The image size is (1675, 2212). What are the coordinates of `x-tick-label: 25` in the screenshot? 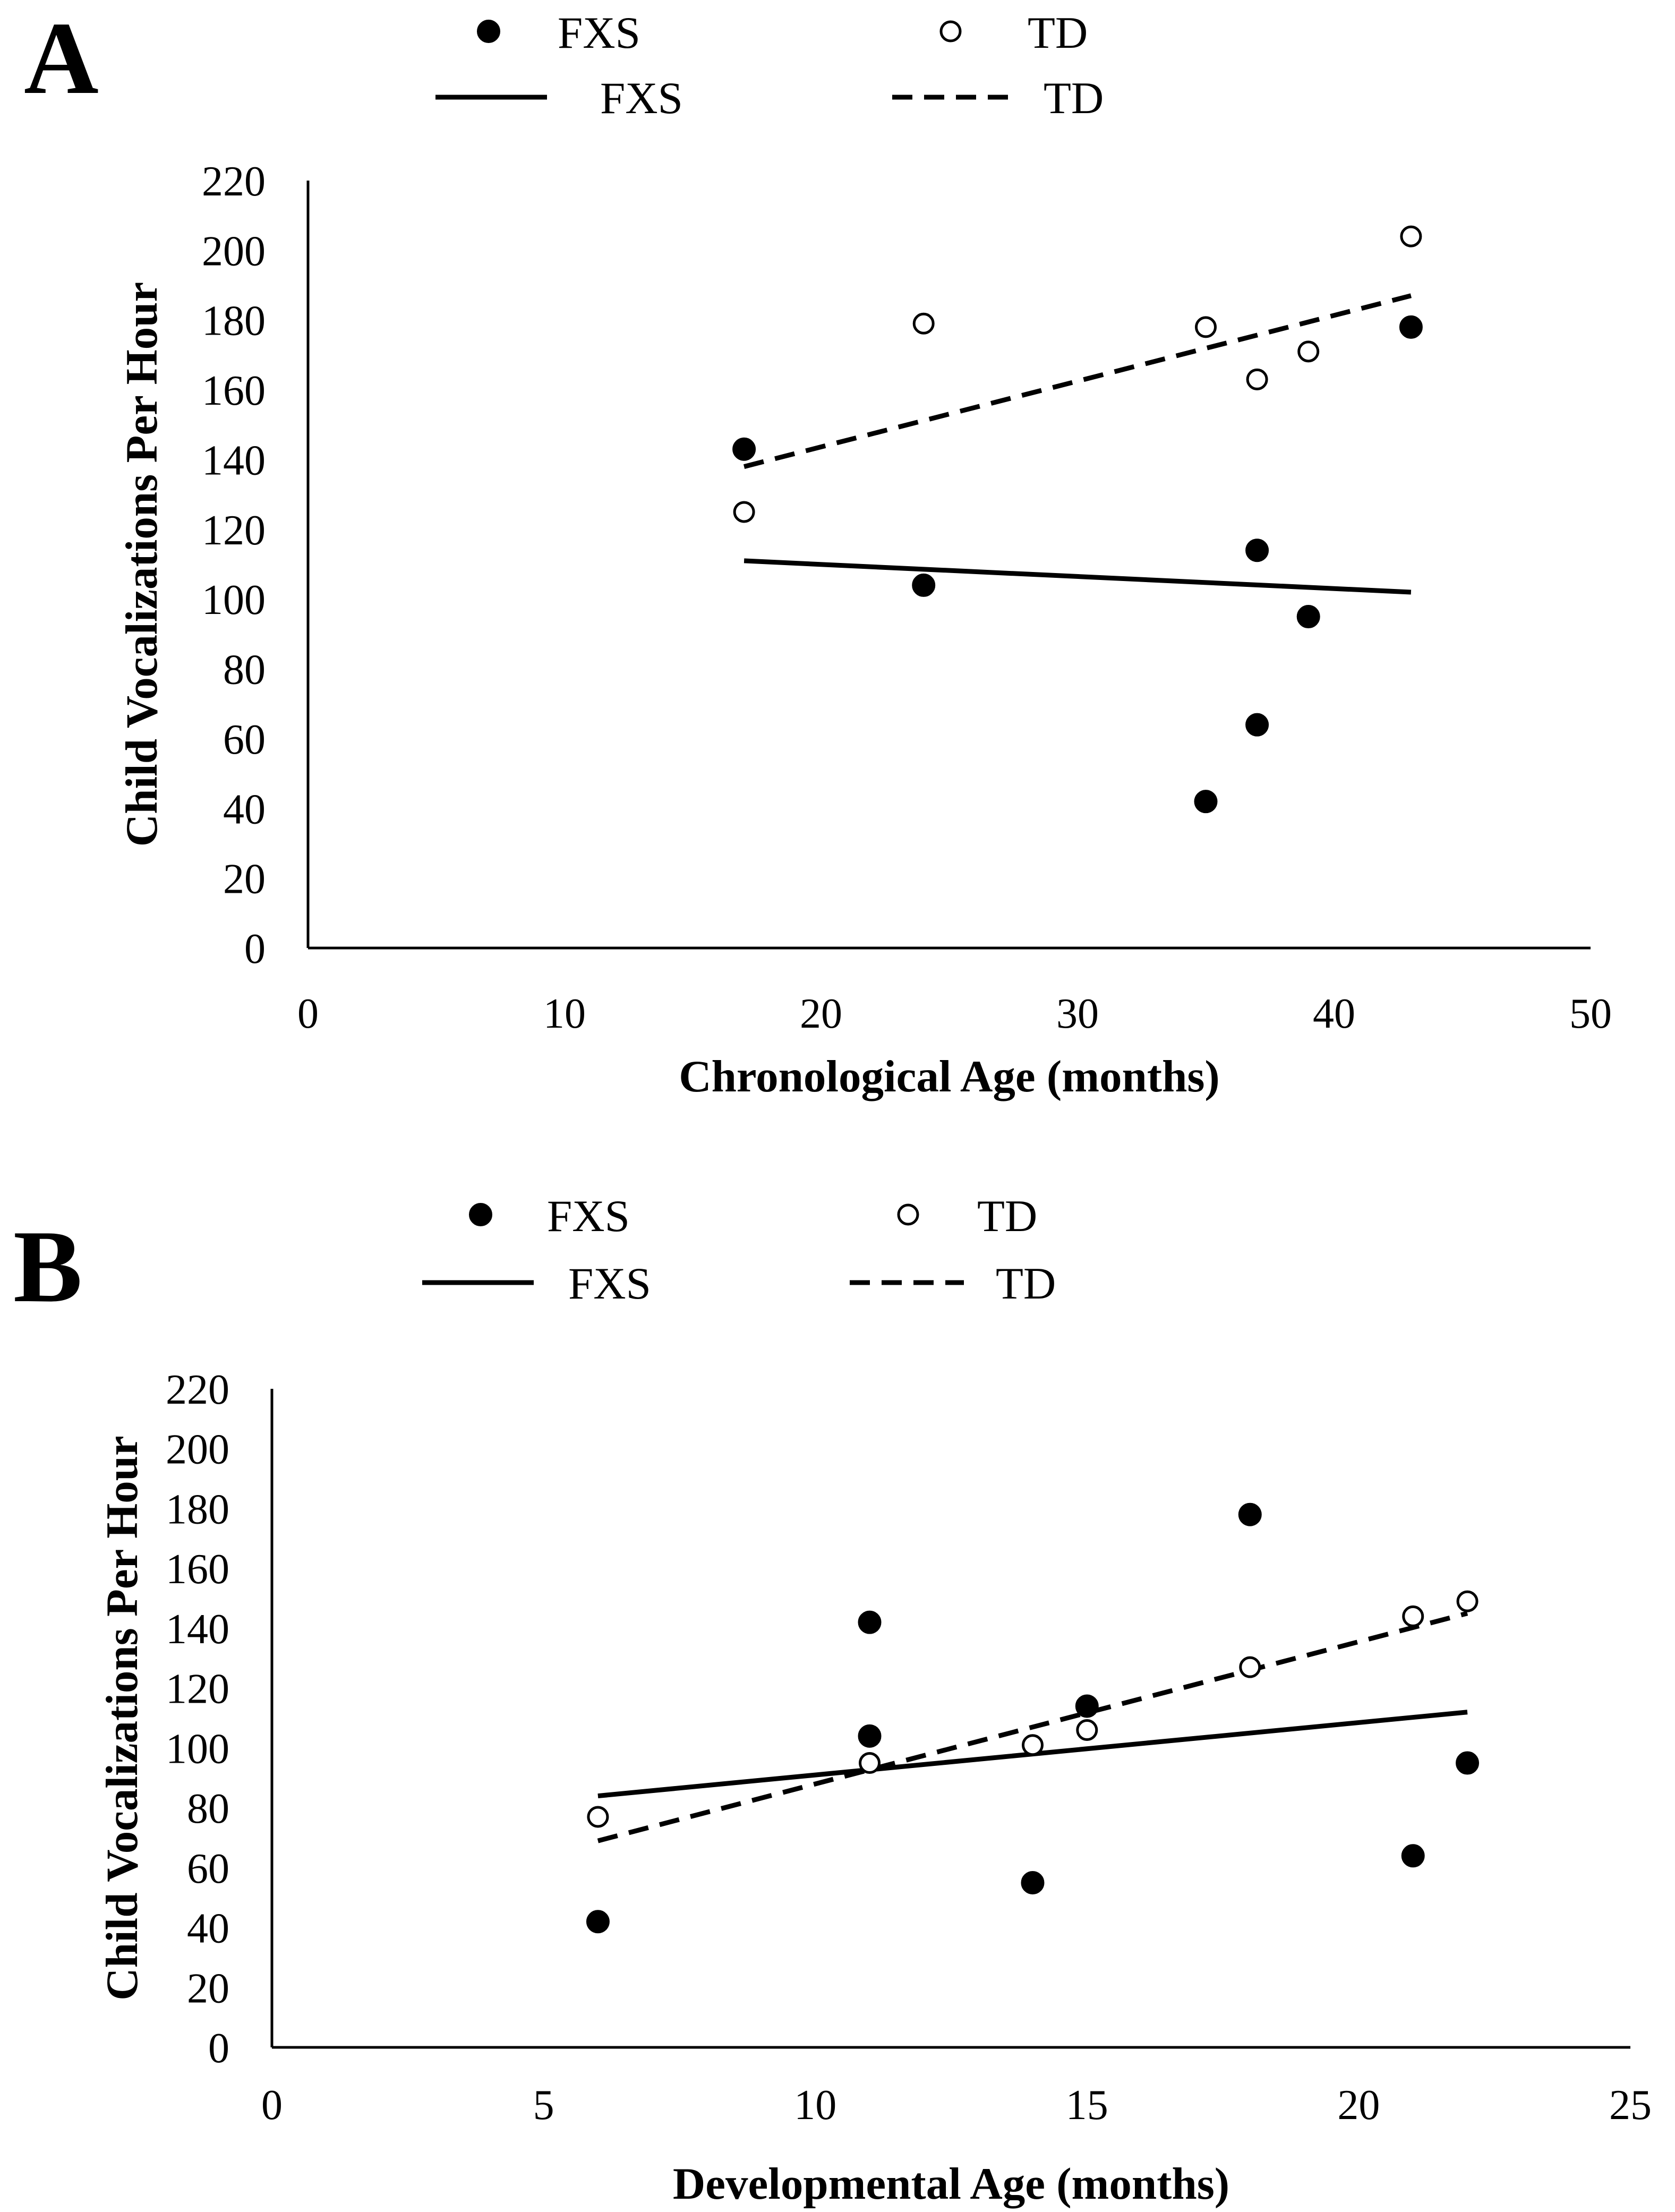 It's located at (1630, 2105).